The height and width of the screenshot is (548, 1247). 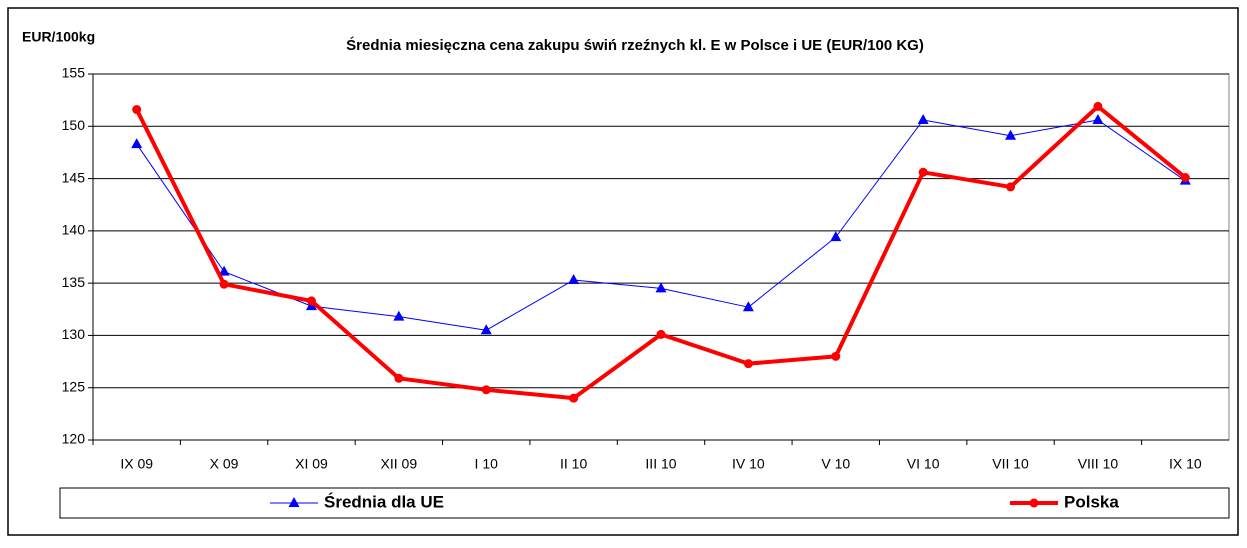 I want to click on y-axis-label: EUR/100kg, so click(x=58, y=37).